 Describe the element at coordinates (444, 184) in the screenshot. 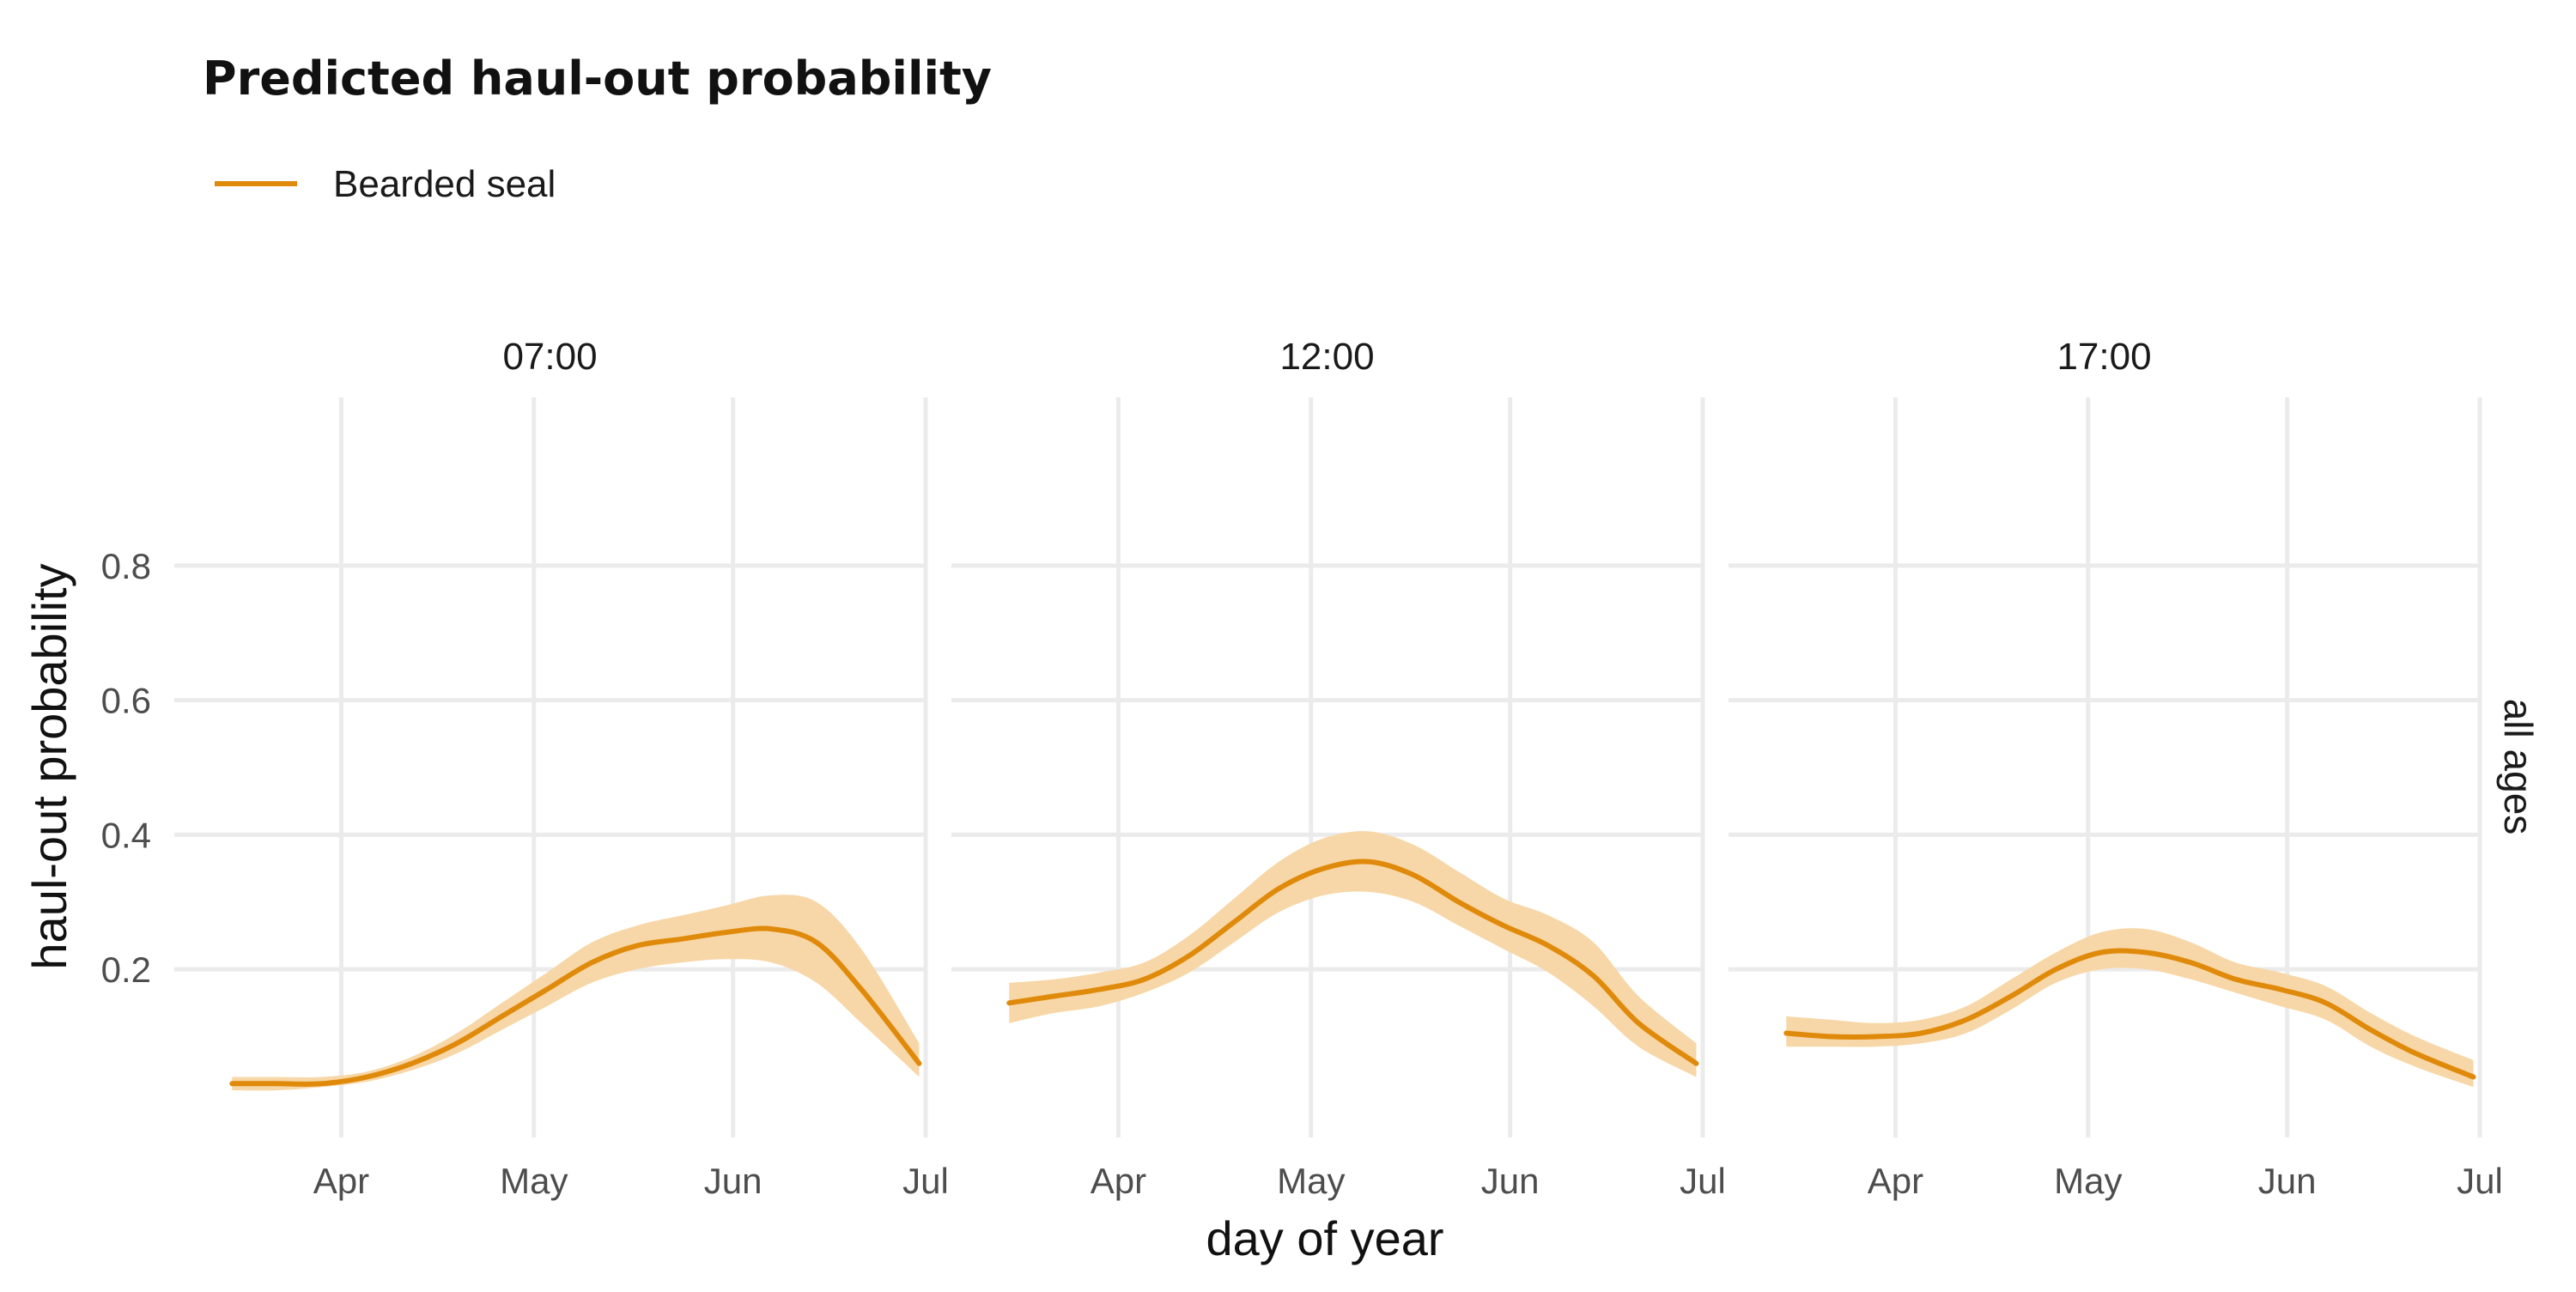

I see `legend-label-bearded-seal: Bearded seal` at that location.